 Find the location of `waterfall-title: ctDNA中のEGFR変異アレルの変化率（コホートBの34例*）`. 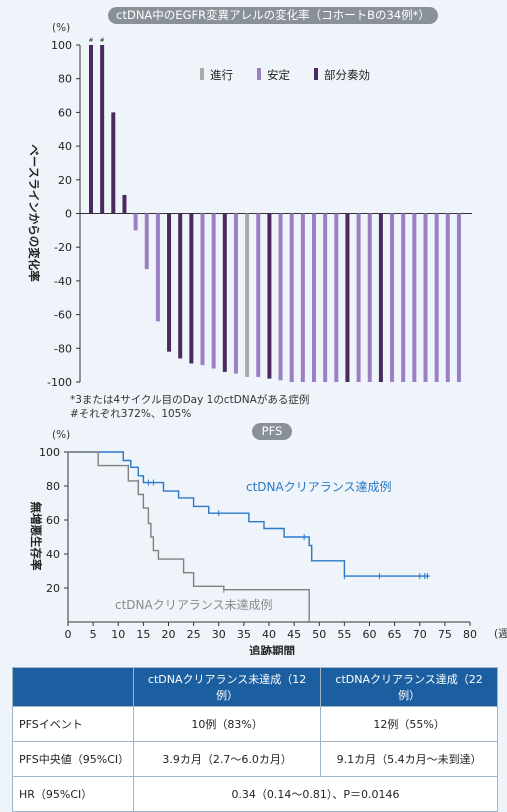

waterfall-title: ctDNA中のEGFR変異アレルの変化率（コホートBの34例*） is located at coordinates (273, 15).